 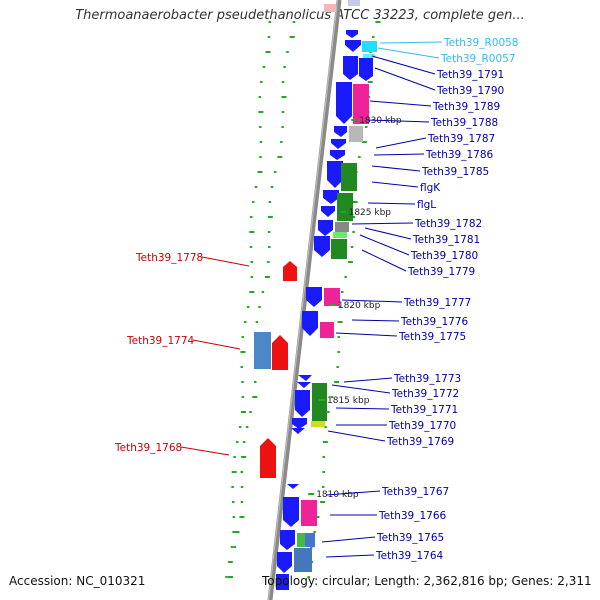 What do you see at coordinates (430, 188) in the screenshot?
I see `gene-label: flgK` at bounding box center [430, 188].